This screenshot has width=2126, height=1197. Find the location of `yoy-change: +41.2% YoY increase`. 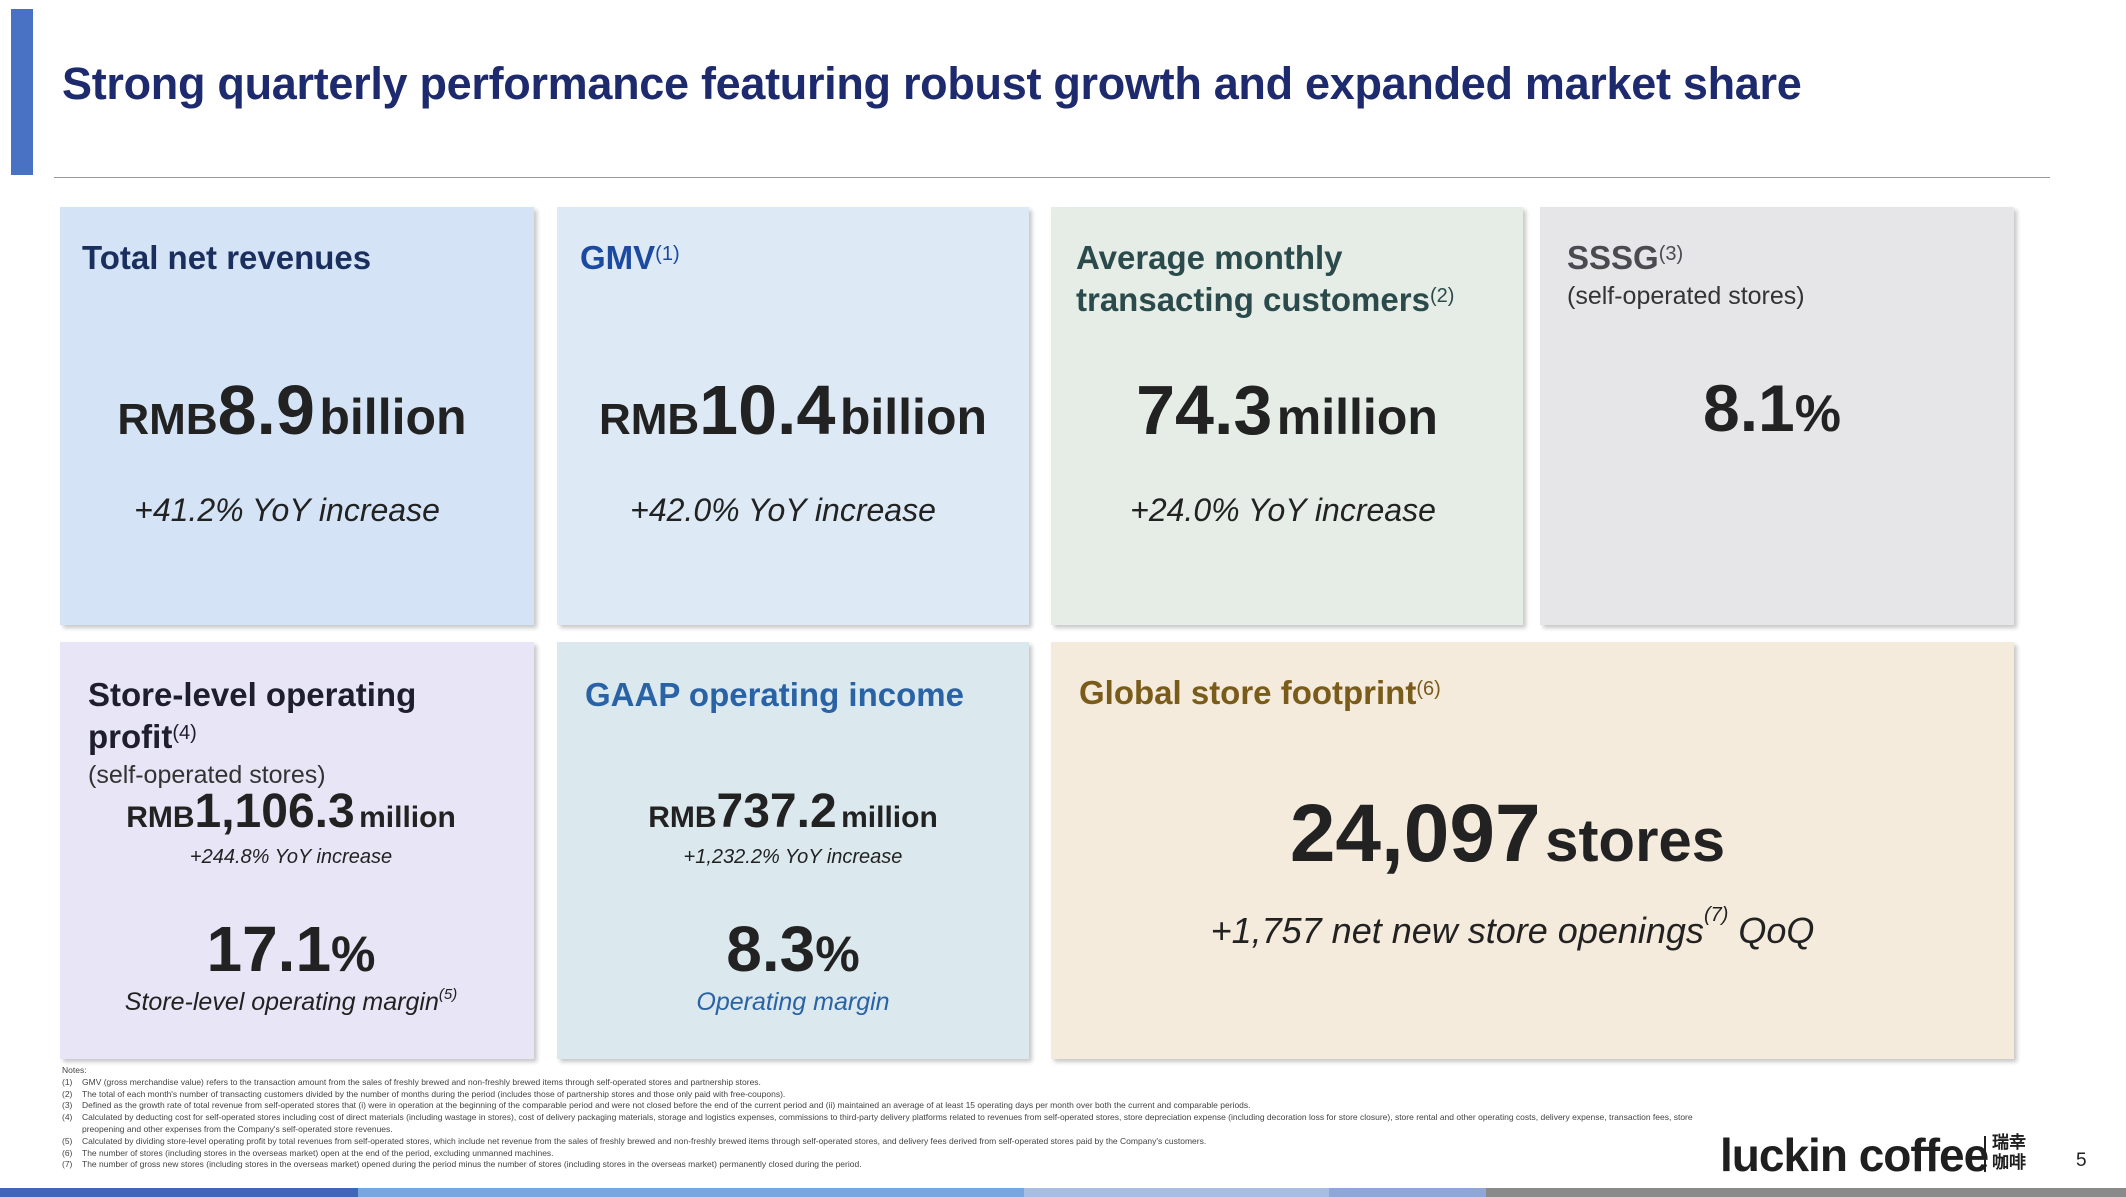

yoy-change: +41.2% YoY increase is located at coordinates (287, 510).